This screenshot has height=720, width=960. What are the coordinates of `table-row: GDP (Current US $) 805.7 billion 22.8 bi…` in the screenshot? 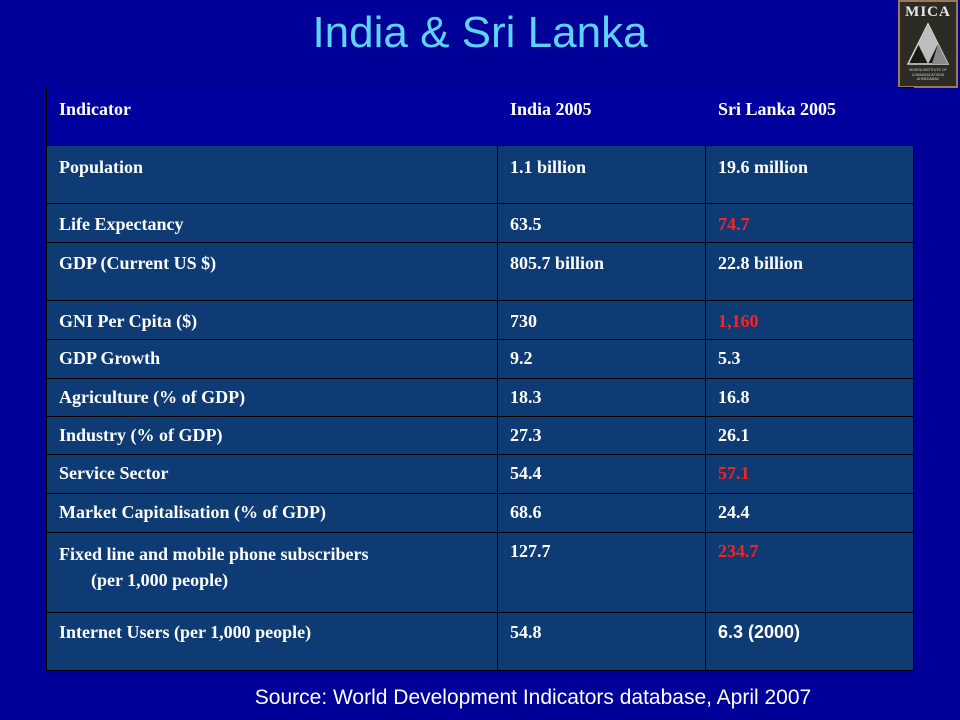 It's located at (480, 271).